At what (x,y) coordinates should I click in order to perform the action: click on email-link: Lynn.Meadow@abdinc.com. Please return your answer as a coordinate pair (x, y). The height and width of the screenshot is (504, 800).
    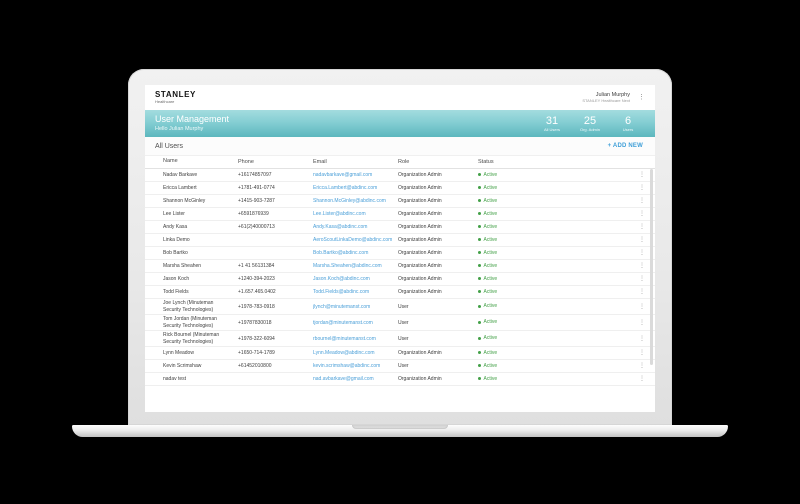
    Looking at the image, I should click on (344, 353).